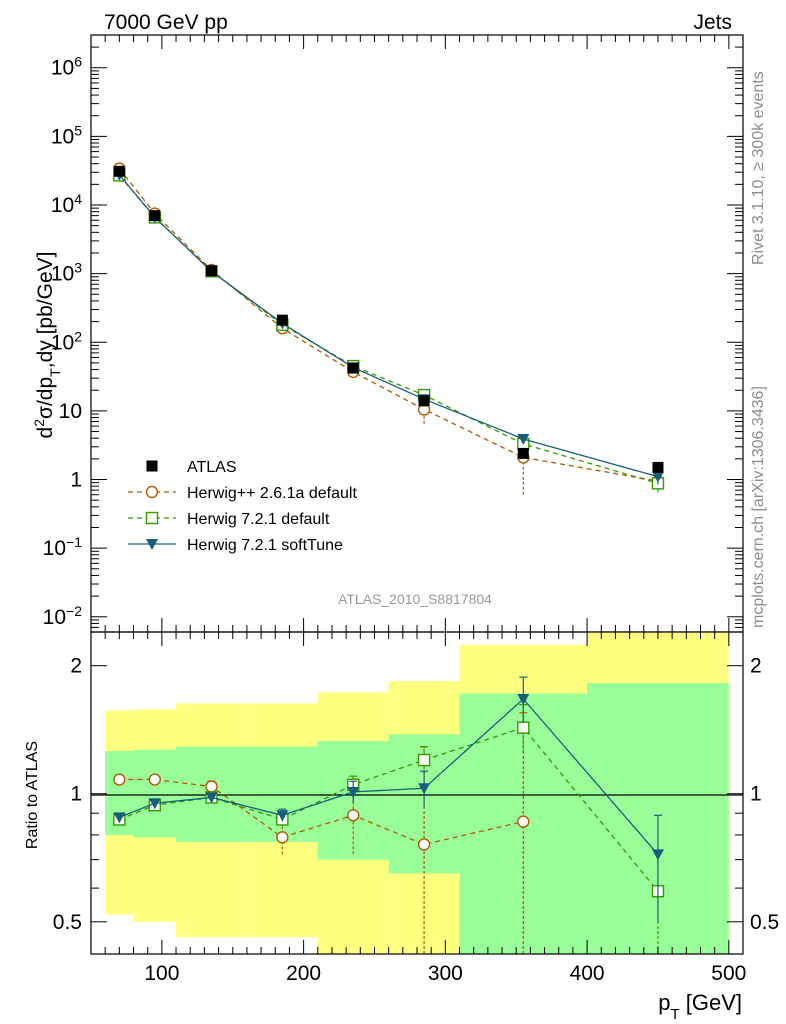 This screenshot has width=786, height=1024. I want to click on ratio-y-axis-label: Ratio to ATLAS, so click(32, 795).